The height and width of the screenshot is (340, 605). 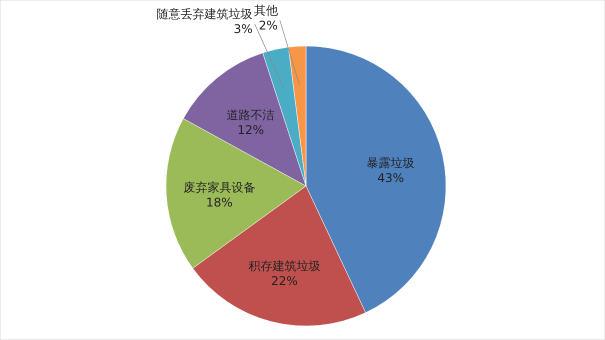 What do you see at coordinates (219, 202) in the screenshot?
I see `data-label: 18%` at bounding box center [219, 202].